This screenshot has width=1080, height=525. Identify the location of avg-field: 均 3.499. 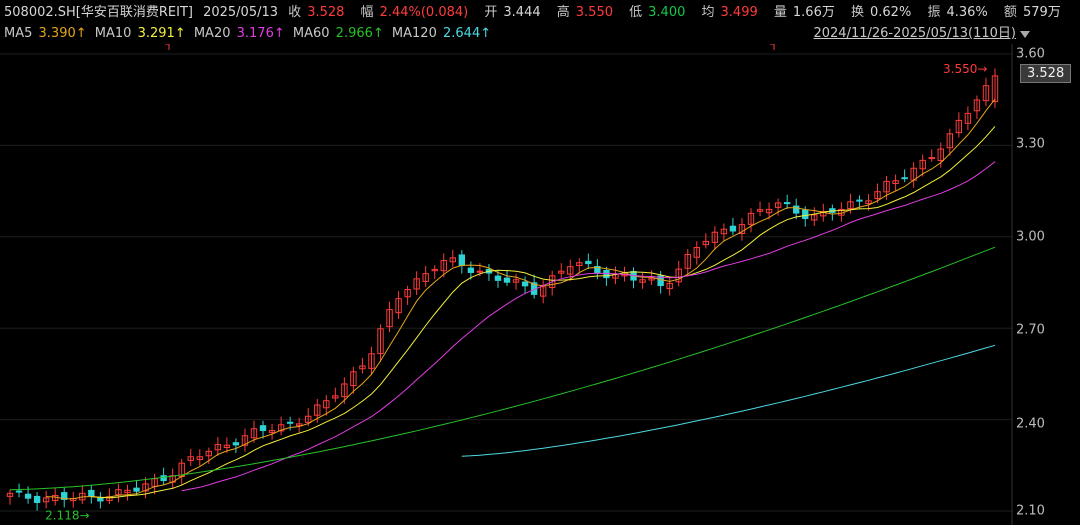
(729, 12).